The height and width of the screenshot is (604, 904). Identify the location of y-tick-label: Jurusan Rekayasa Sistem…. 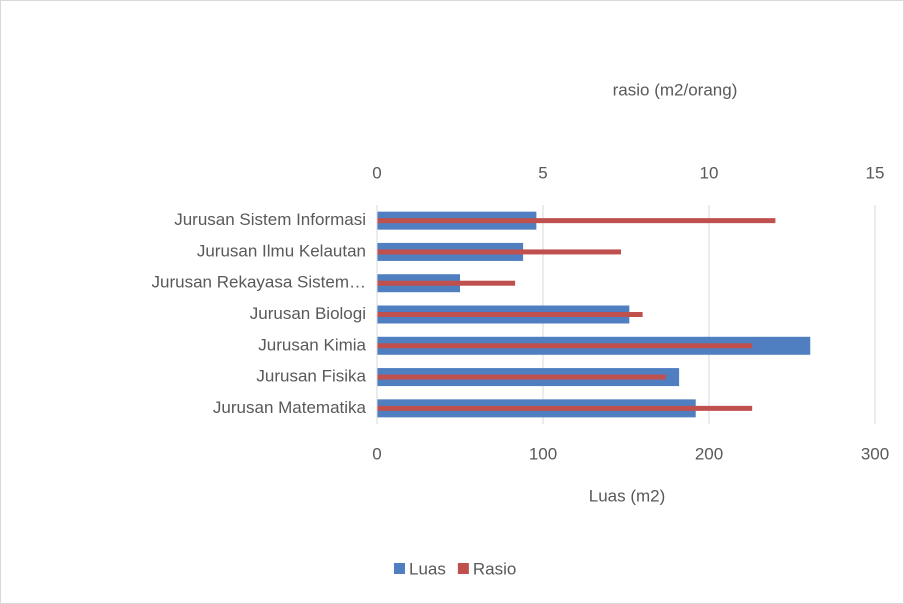
(259, 282).